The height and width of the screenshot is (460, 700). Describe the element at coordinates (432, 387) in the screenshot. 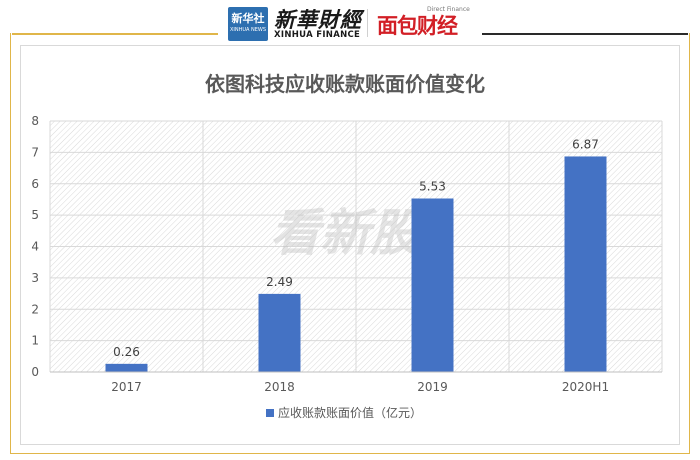

I see `x-tick-label: 2019` at that location.